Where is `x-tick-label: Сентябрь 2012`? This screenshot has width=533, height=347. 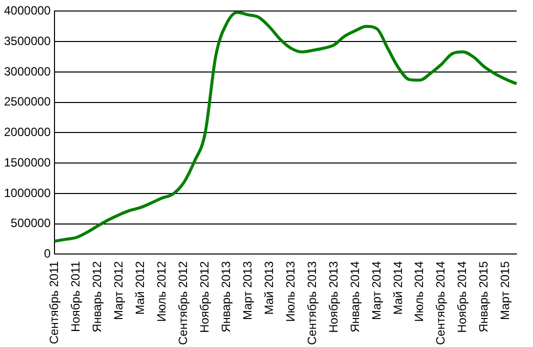 x-tick-label: Сентябрь 2012 is located at coordinates (183, 303).